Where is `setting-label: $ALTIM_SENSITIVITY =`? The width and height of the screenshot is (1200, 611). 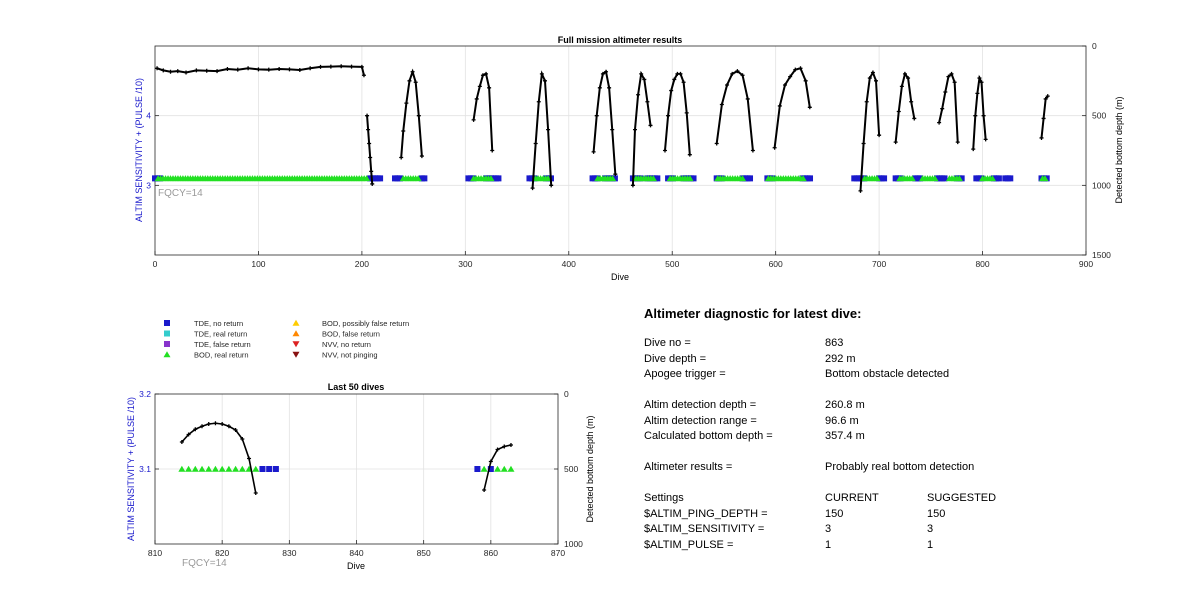 setting-label: $ALTIM_SENSITIVITY = is located at coordinates (704, 529).